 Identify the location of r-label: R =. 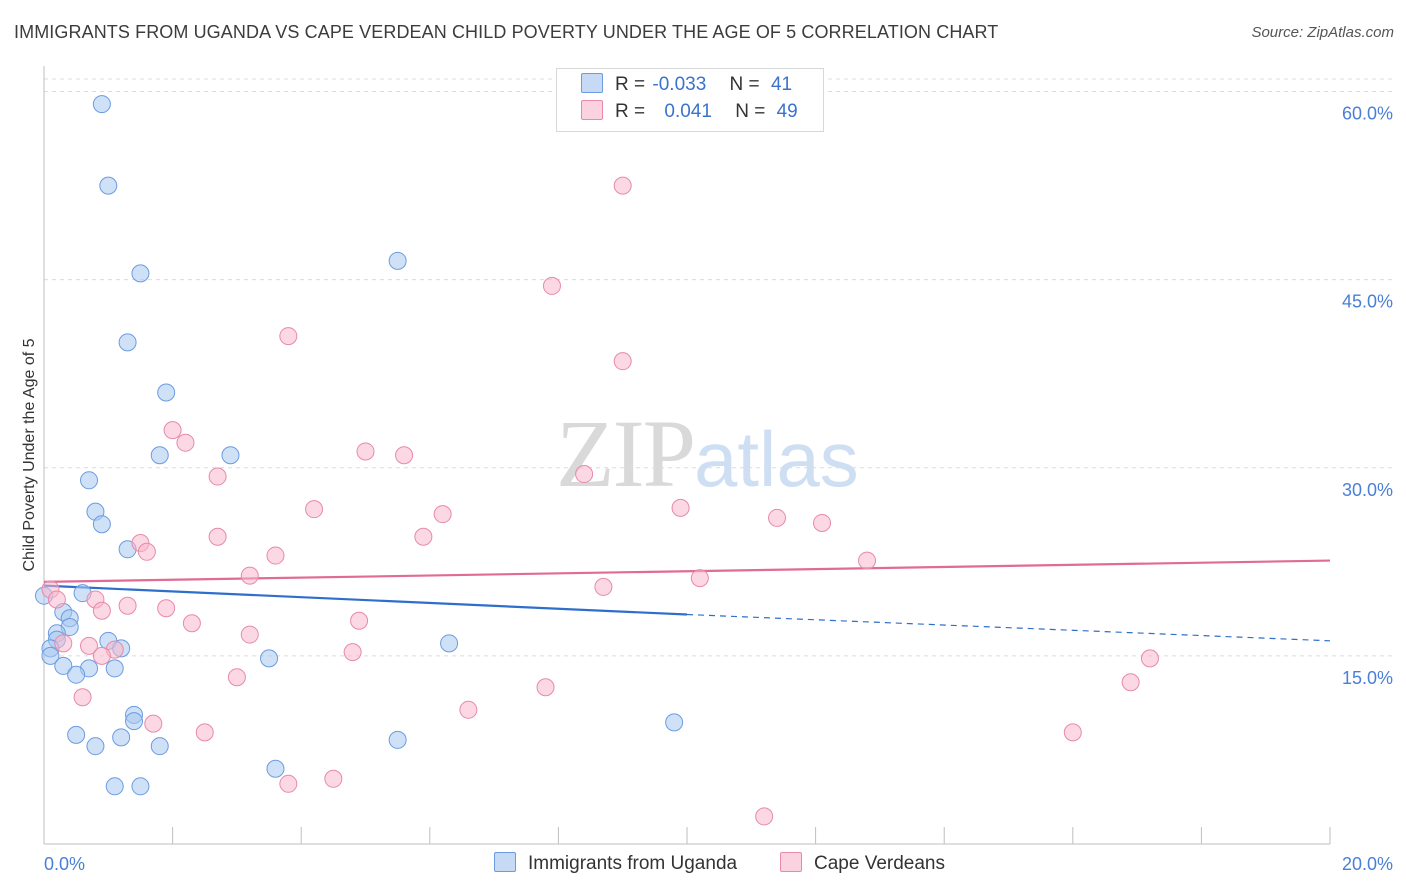
(630, 84).